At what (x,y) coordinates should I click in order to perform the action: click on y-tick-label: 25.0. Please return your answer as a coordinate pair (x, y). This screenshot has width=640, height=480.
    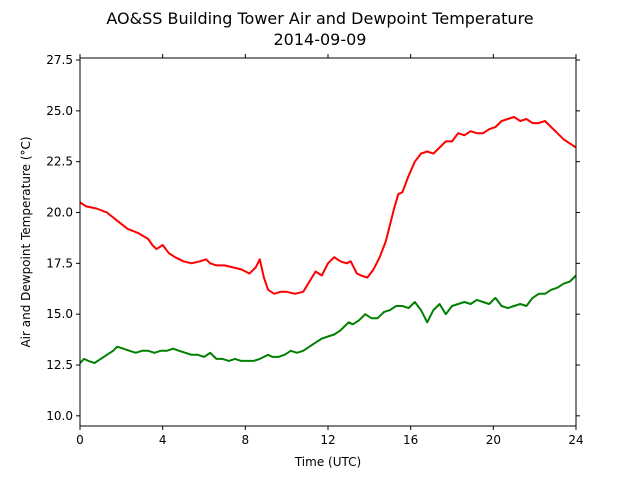
    Looking at the image, I should click on (59, 111).